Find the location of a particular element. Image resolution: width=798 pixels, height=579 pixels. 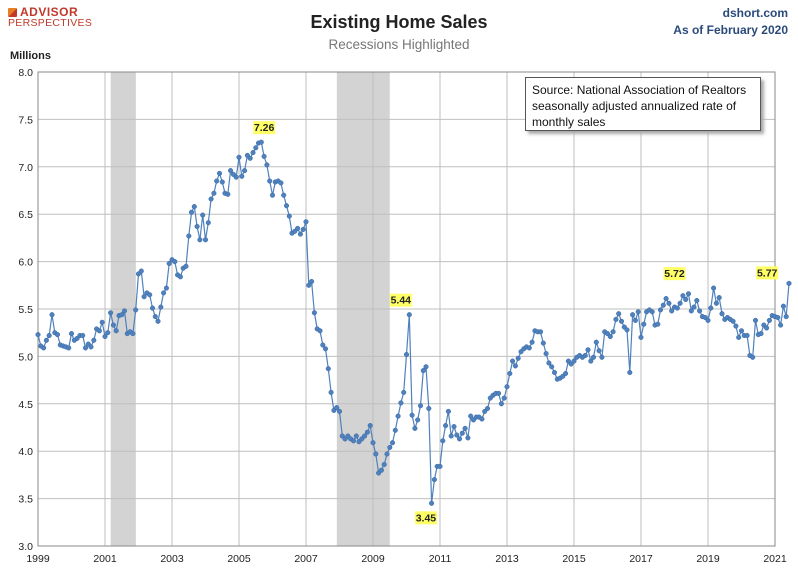

x-tick-label: 2003 is located at coordinates (172, 559).